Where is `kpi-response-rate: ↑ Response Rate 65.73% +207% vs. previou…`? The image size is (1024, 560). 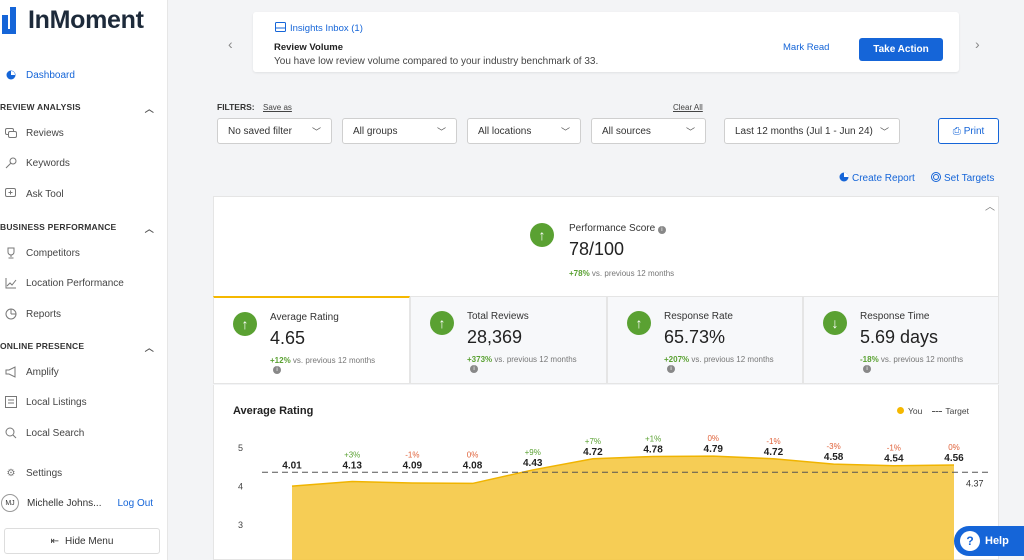
kpi-response-rate: ↑ Response Rate 65.73% +207% vs. previou… is located at coordinates (705, 340).